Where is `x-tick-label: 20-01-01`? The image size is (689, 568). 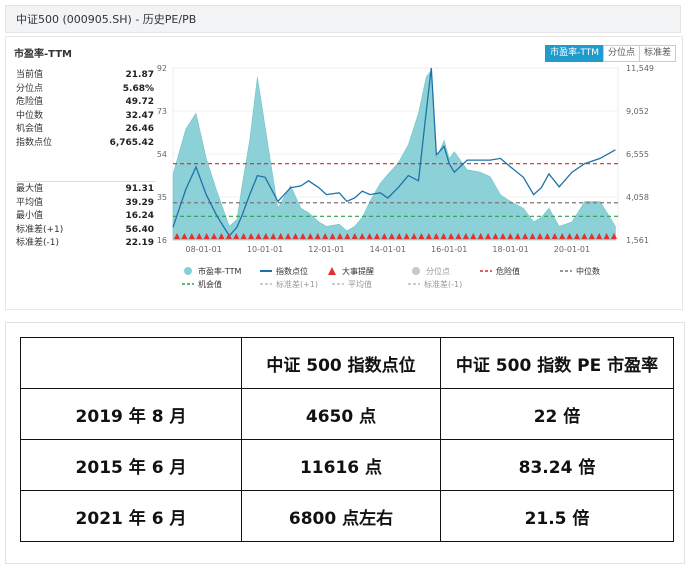
x-tick-label: 20-01-01 is located at coordinates (572, 249).